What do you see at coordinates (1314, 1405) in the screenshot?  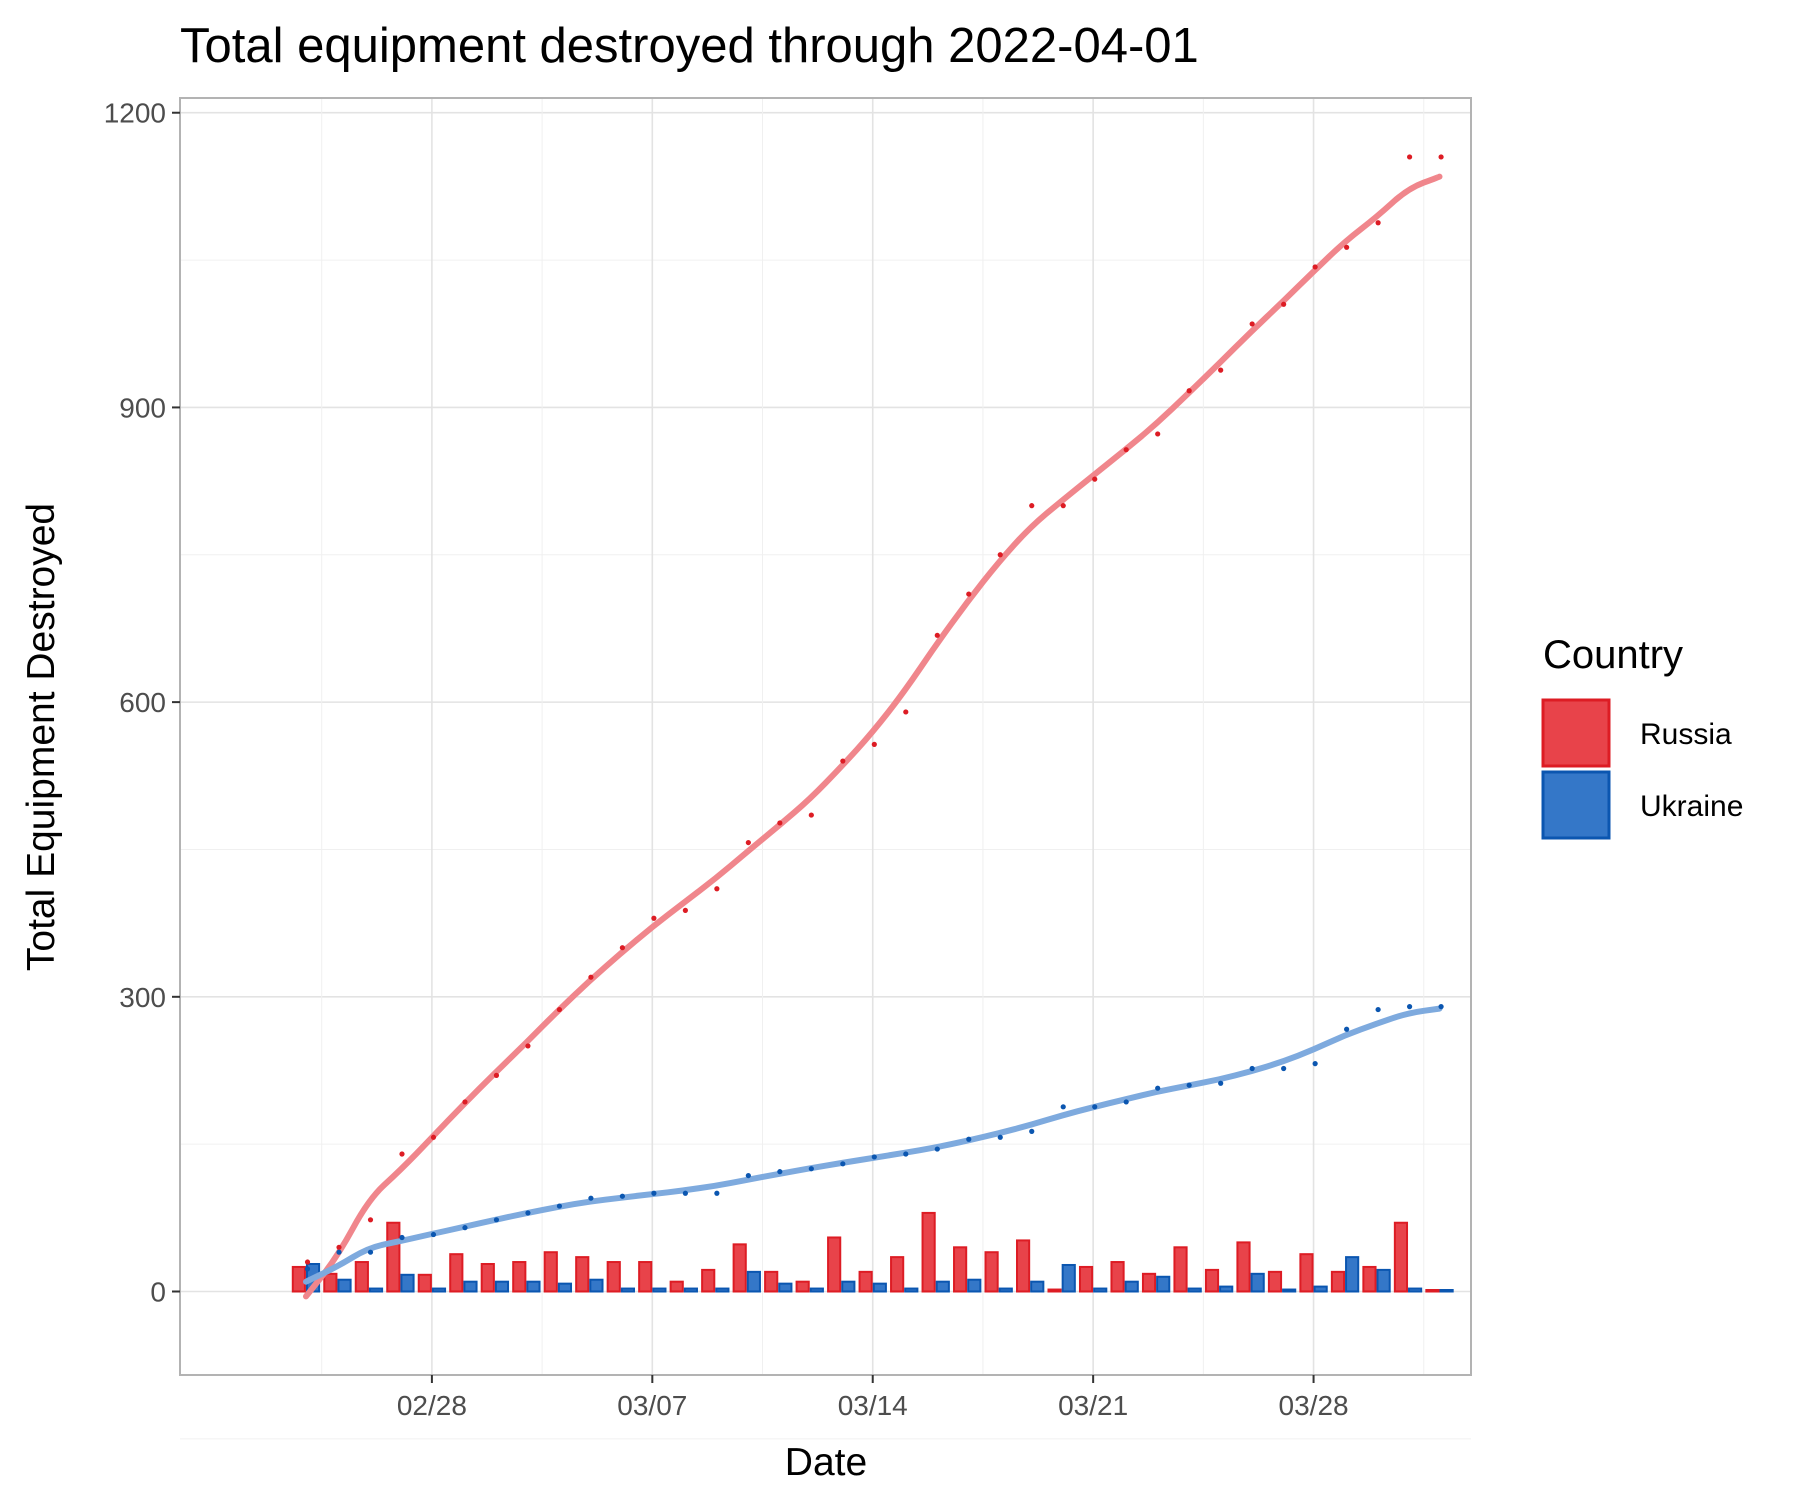 I see `x-tick-label: 03/28` at bounding box center [1314, 1405].